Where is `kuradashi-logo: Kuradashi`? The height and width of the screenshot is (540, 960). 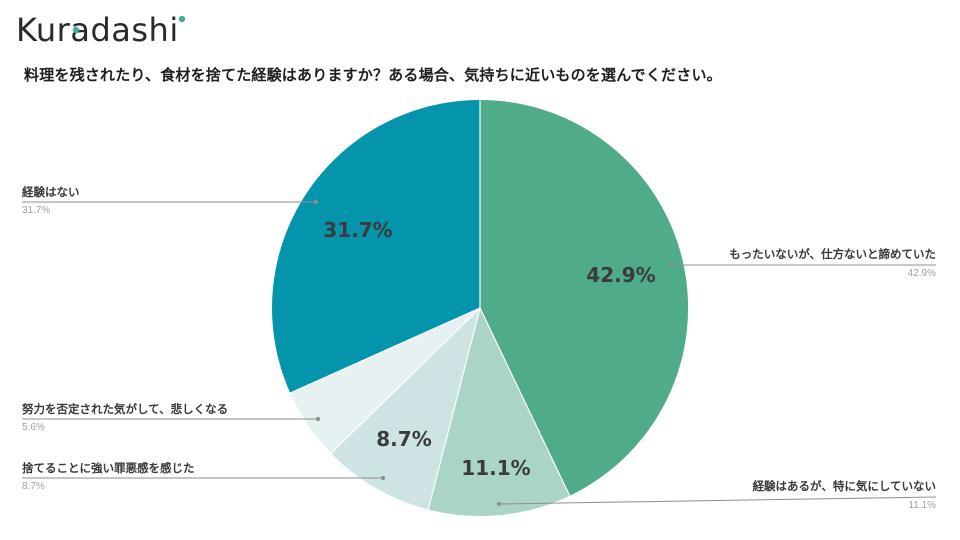
kuradashi-logo: Kuradashi is located at coordinates (97, 30).